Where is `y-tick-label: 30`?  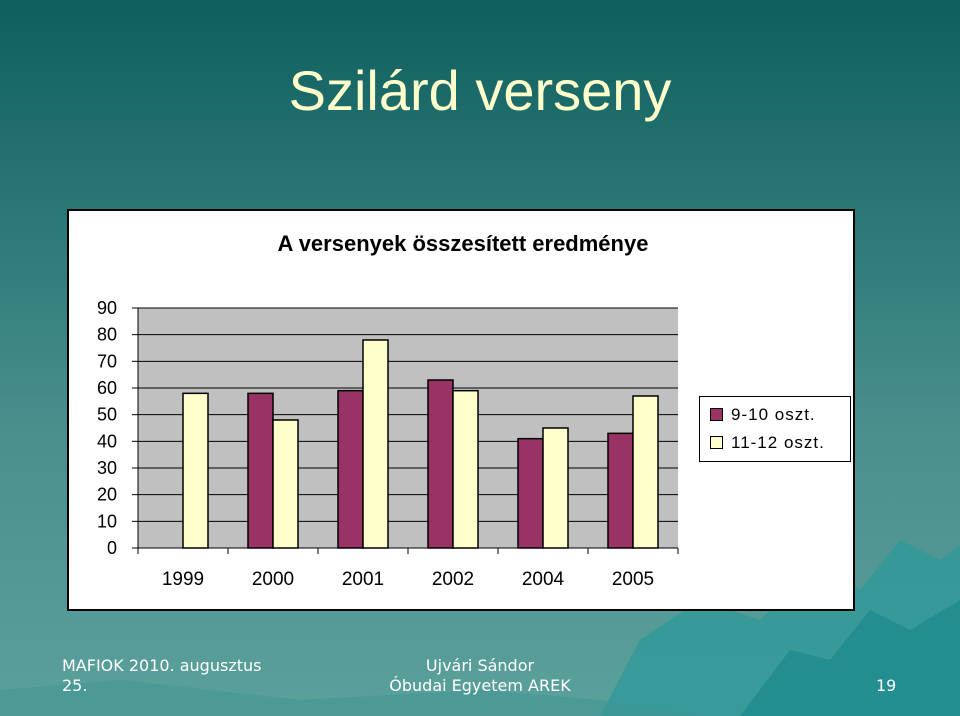
y-tick-label: 30 is located at coordinates (107, 468).